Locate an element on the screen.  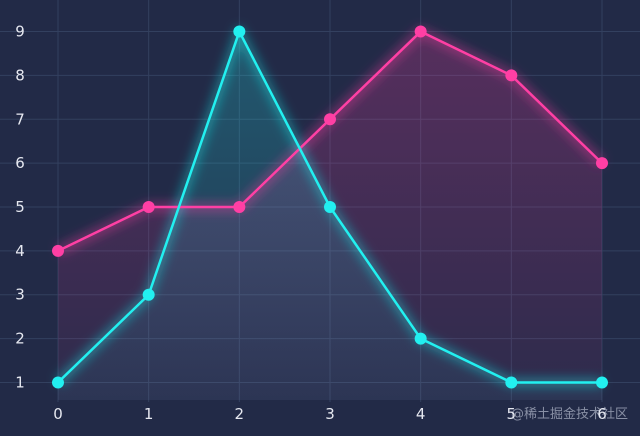
x-tick-label: 4 is located at coordinates (421, 414).